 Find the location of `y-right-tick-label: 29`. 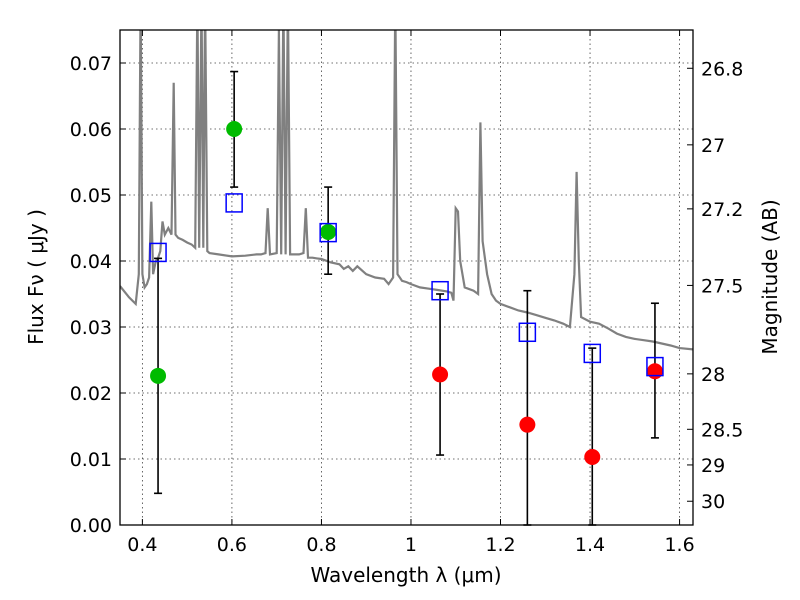

y-right-tick-label: 29 is located at coordinates (713, 466).